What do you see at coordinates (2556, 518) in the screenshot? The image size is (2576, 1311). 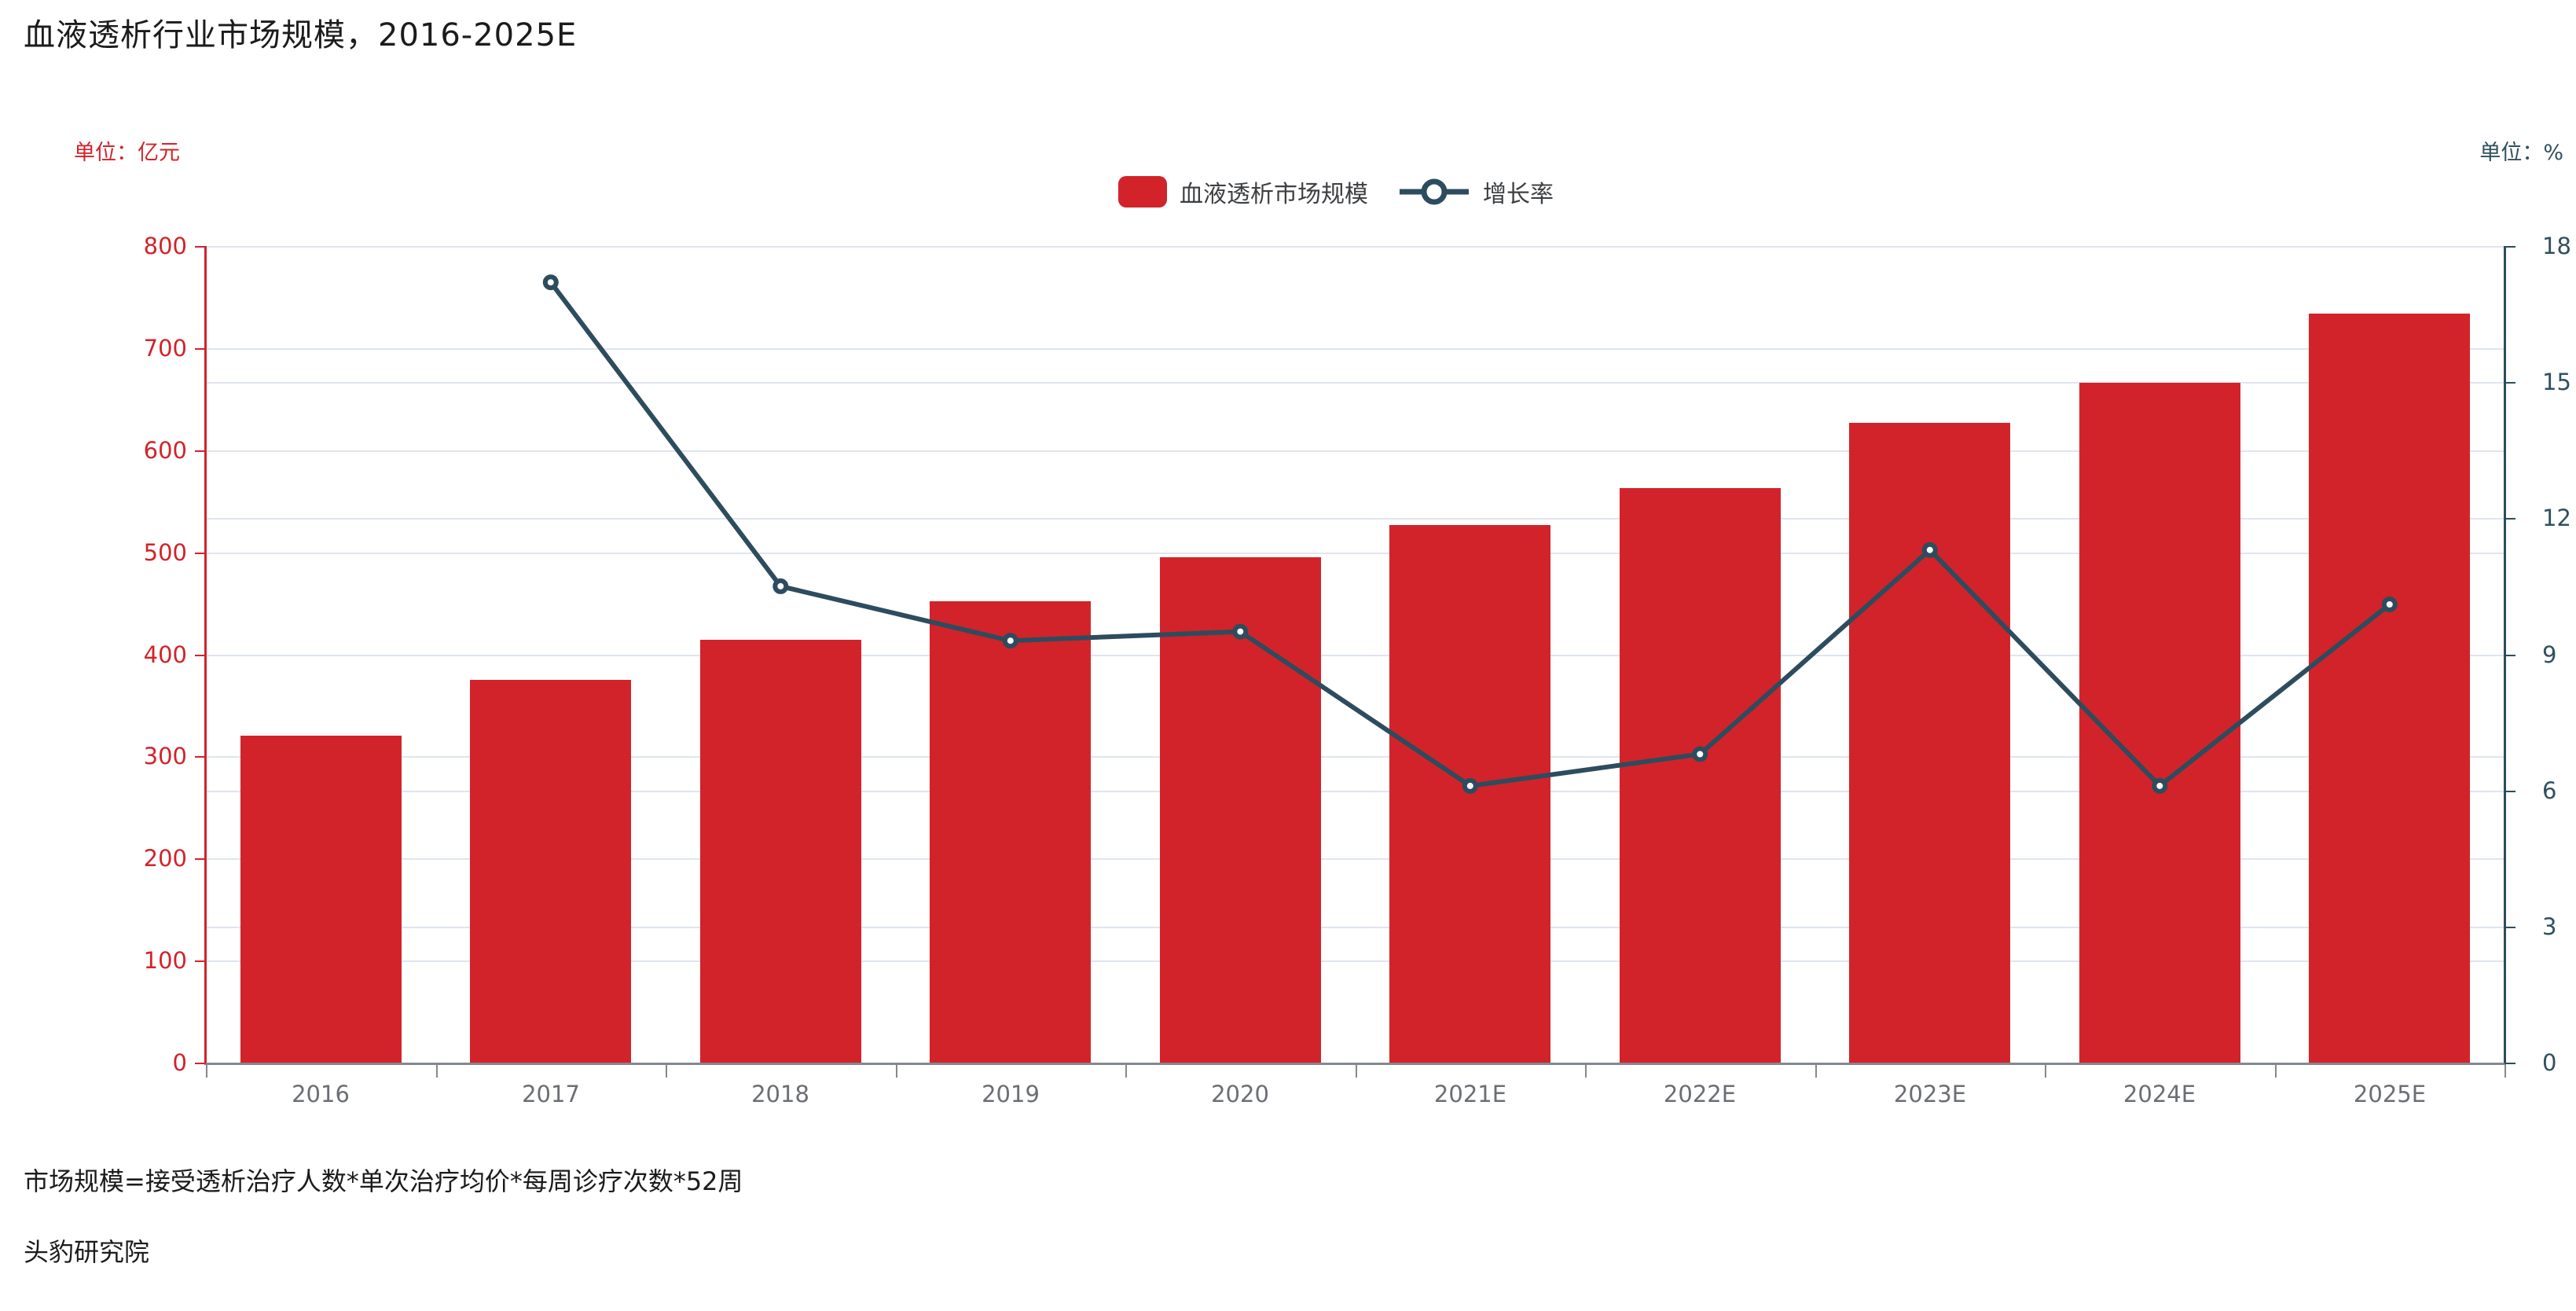 I see `right-axis-label-12: 12` at bounding box center [2556, 518].